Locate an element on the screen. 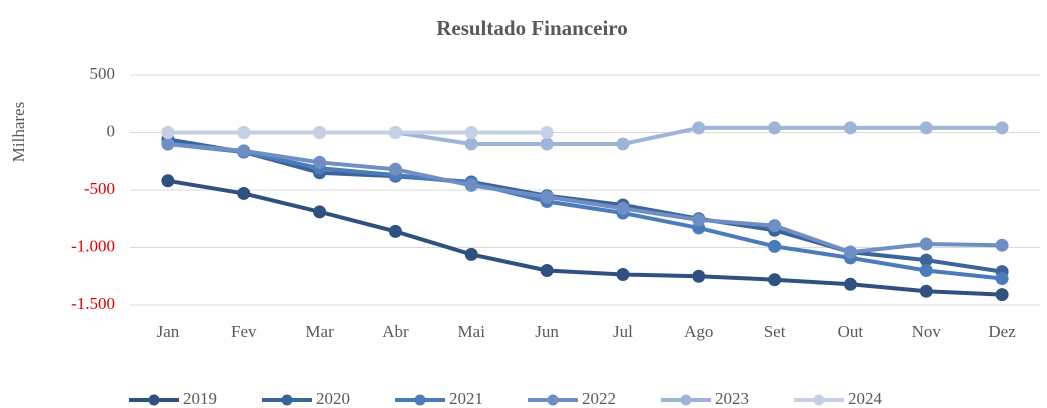  x-tick-label: Jul is located at coordinates (623, 331).